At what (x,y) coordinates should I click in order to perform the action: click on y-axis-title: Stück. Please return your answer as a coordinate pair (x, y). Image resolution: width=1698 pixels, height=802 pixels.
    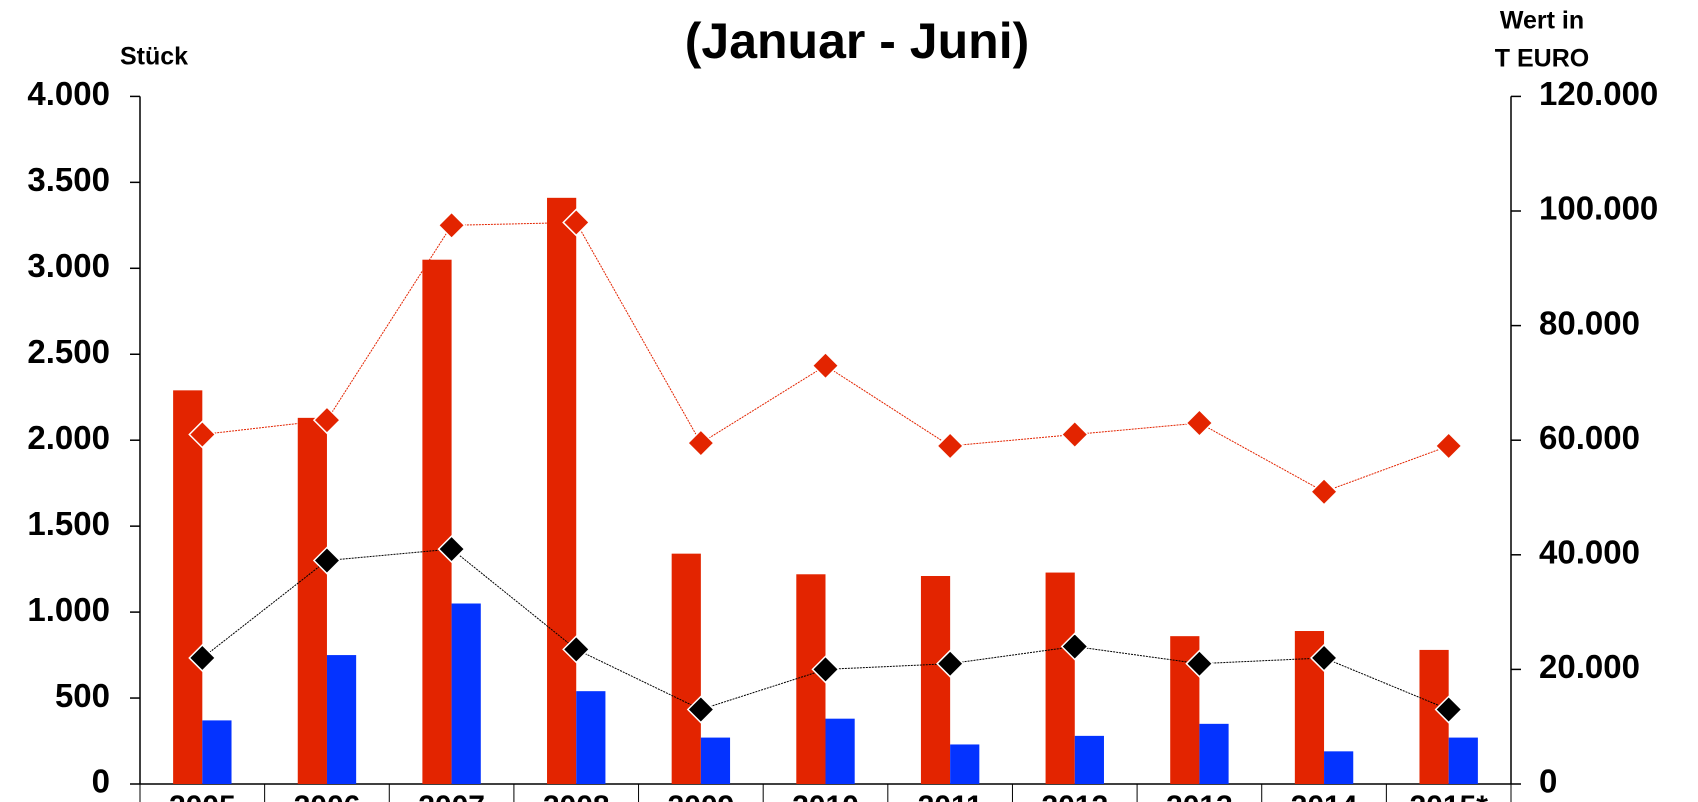
    Looking at the image, I should click on (154, 57).